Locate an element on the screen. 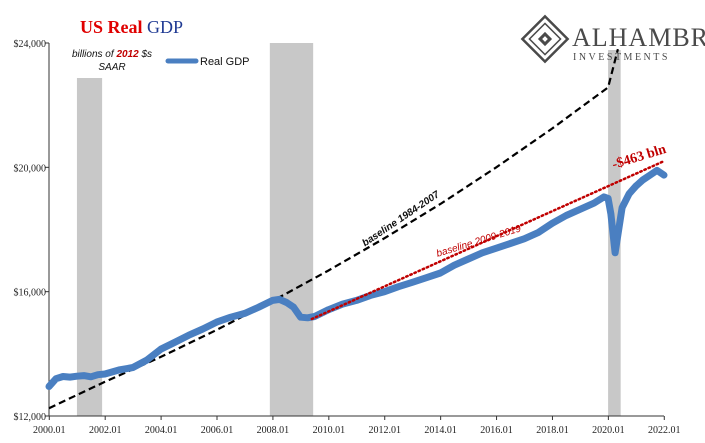 The image size is (705, 443). chart-title: US Real GDP is located at coordinates (131, 27).